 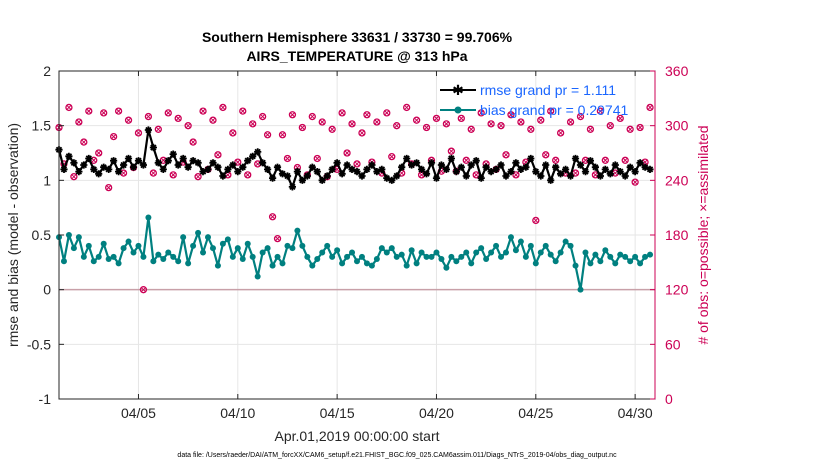 I want to click on y-axis-label: rmse and bias (model - observation), so click(x=13, y=235).